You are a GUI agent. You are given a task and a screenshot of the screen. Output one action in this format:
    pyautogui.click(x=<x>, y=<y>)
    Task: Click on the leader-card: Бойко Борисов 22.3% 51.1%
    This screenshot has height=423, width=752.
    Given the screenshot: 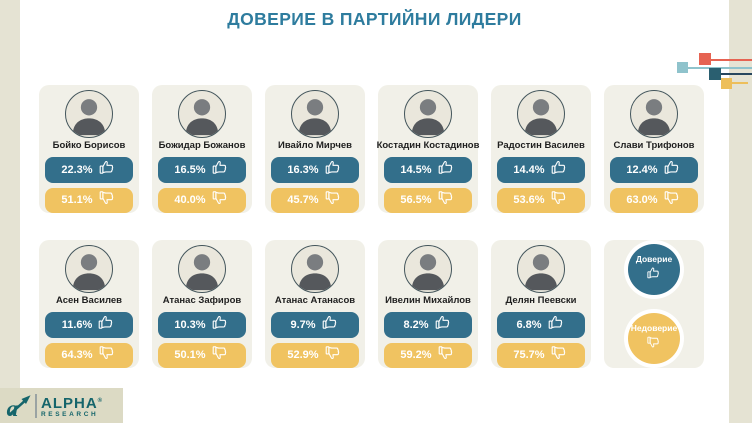 What is the action you would take?
    pyautogui.click(x=89, y=149)
    